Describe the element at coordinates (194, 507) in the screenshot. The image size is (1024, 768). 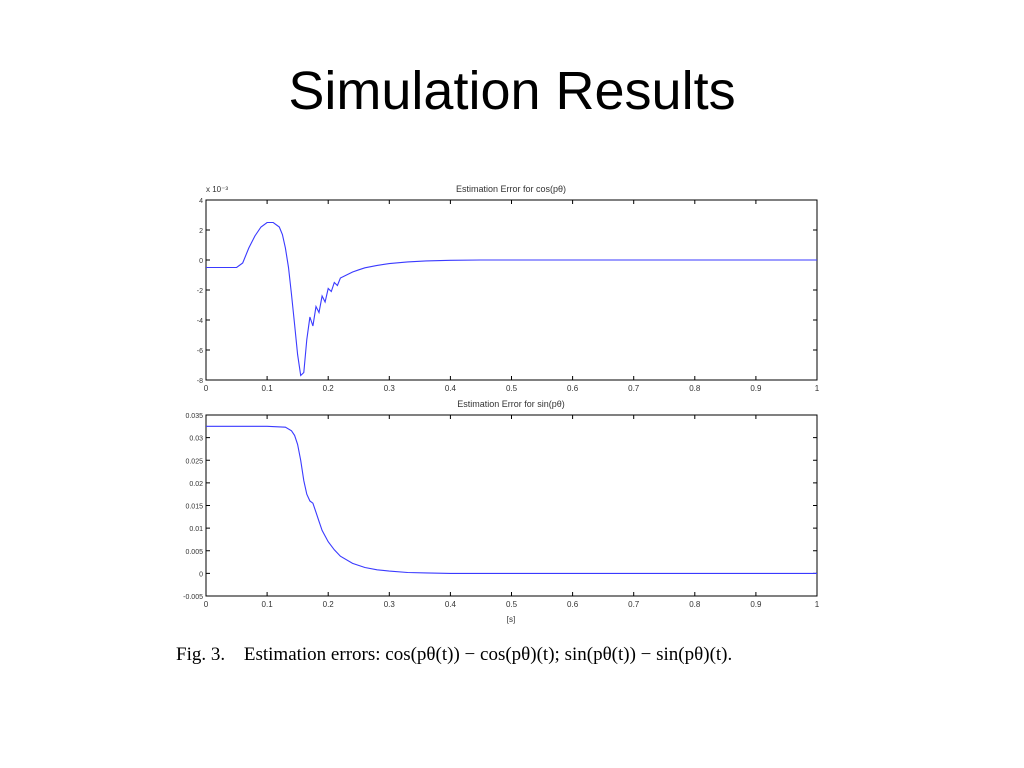
I see `plot-sin-ytick-label: 0.015` at that location.